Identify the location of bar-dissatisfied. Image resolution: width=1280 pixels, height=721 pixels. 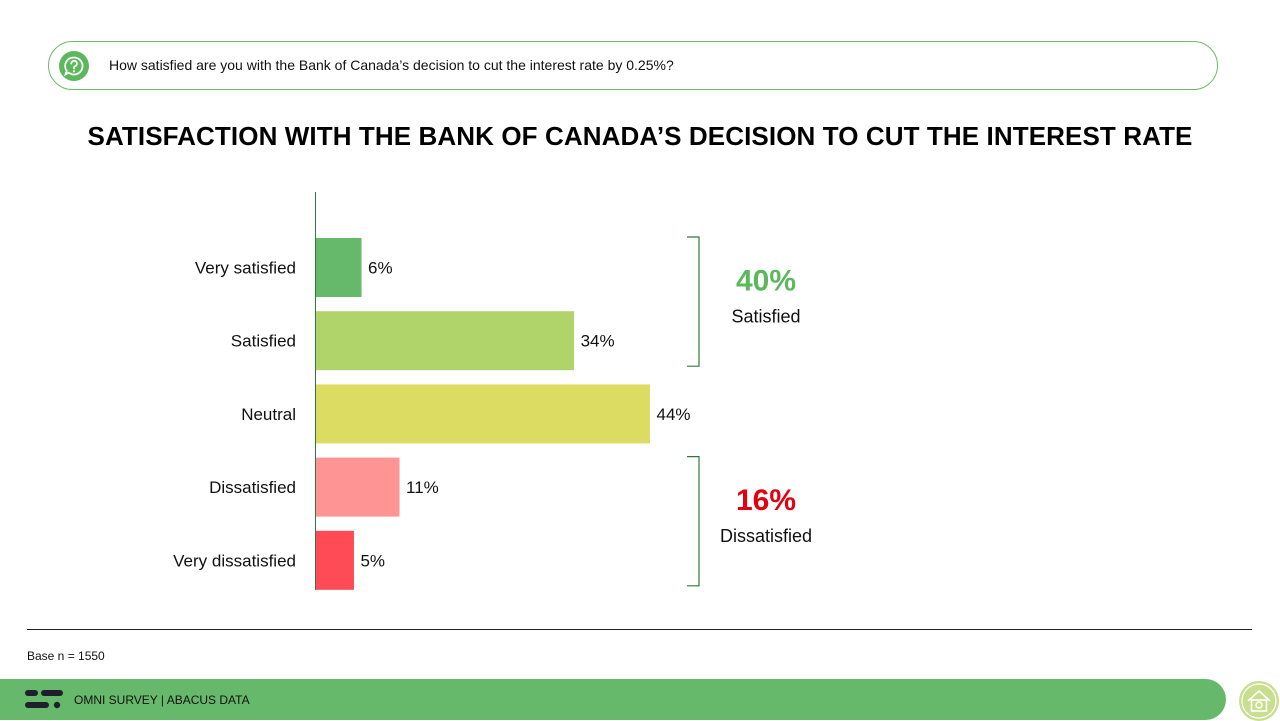
(358, 487).